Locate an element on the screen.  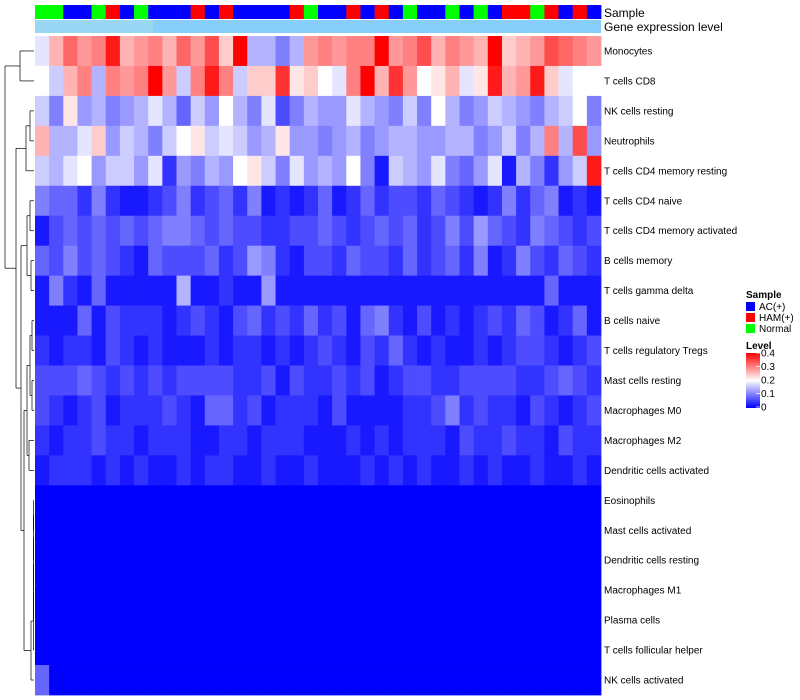
row-label: Neutrophils is located at coordinates (629, 141).